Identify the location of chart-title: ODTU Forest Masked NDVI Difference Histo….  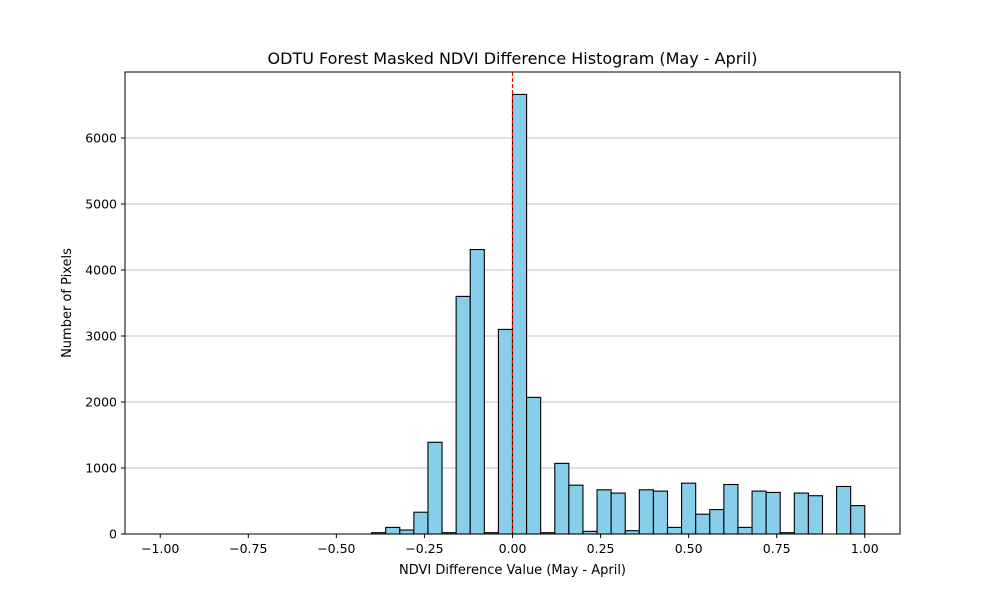
(513, 58).